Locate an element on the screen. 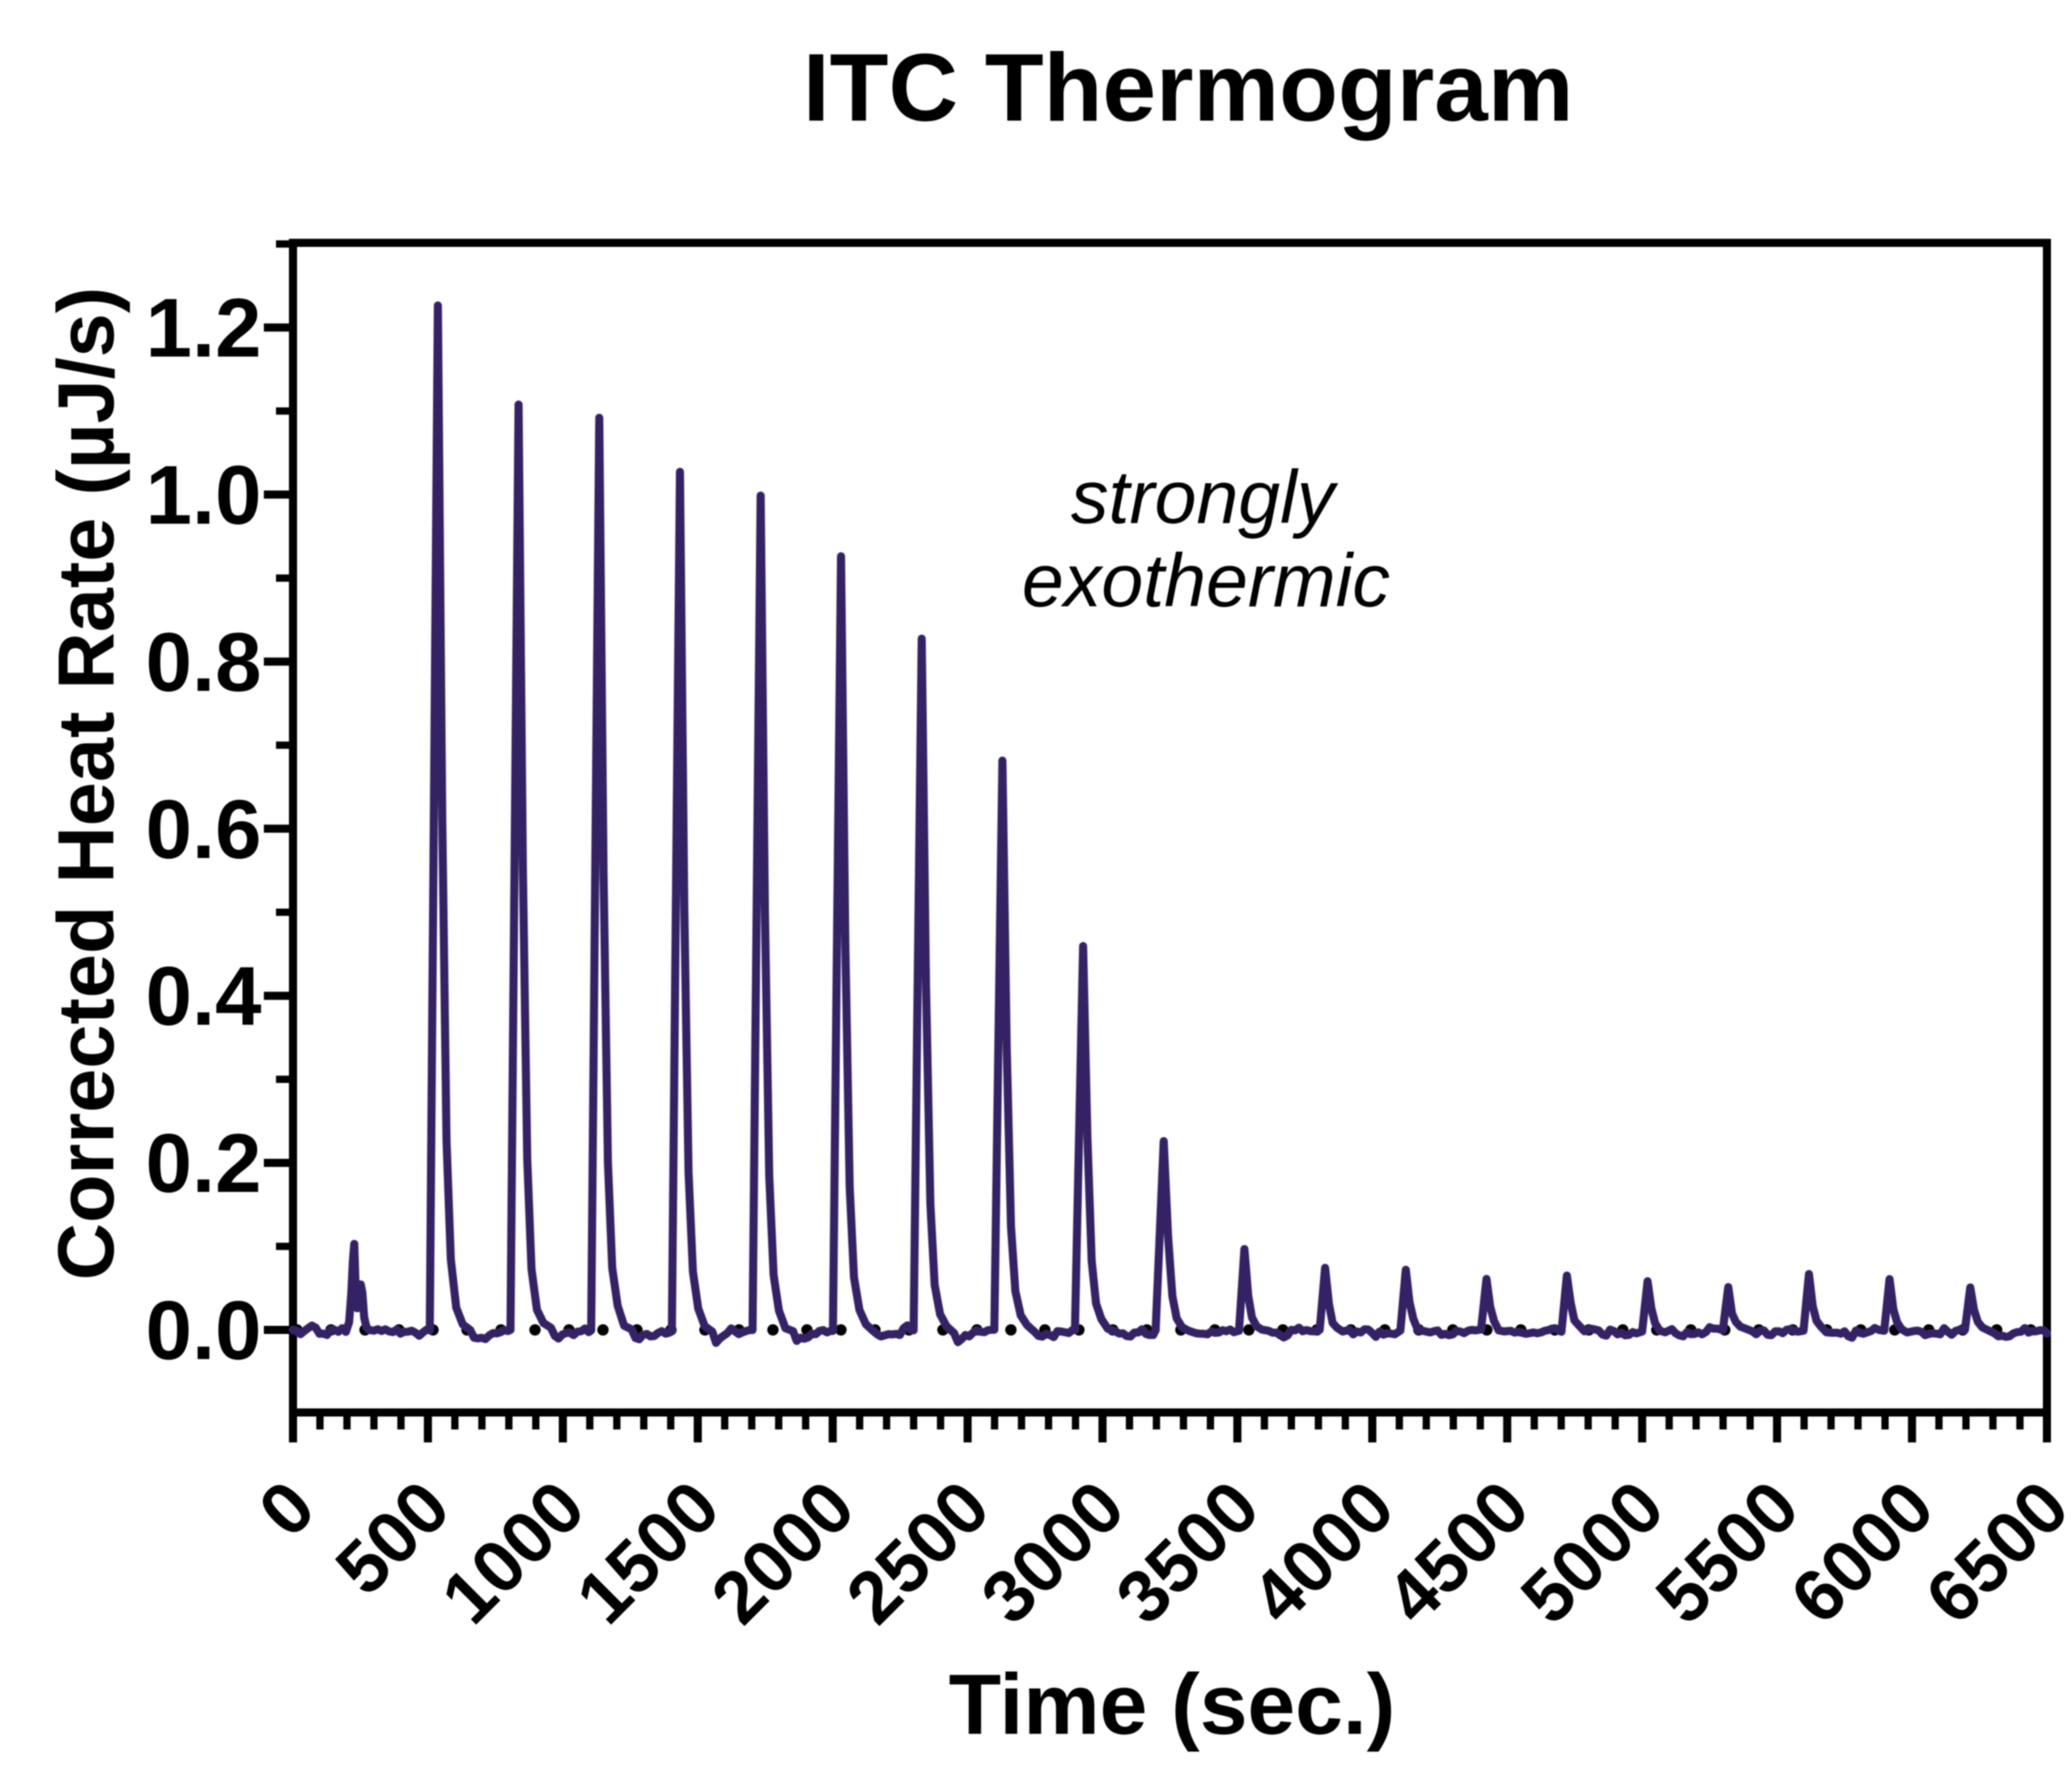 The width and height of the screenshot is (2072, 1784). svg-text: Time (sec.) is located at coordinates (1172, 1704).